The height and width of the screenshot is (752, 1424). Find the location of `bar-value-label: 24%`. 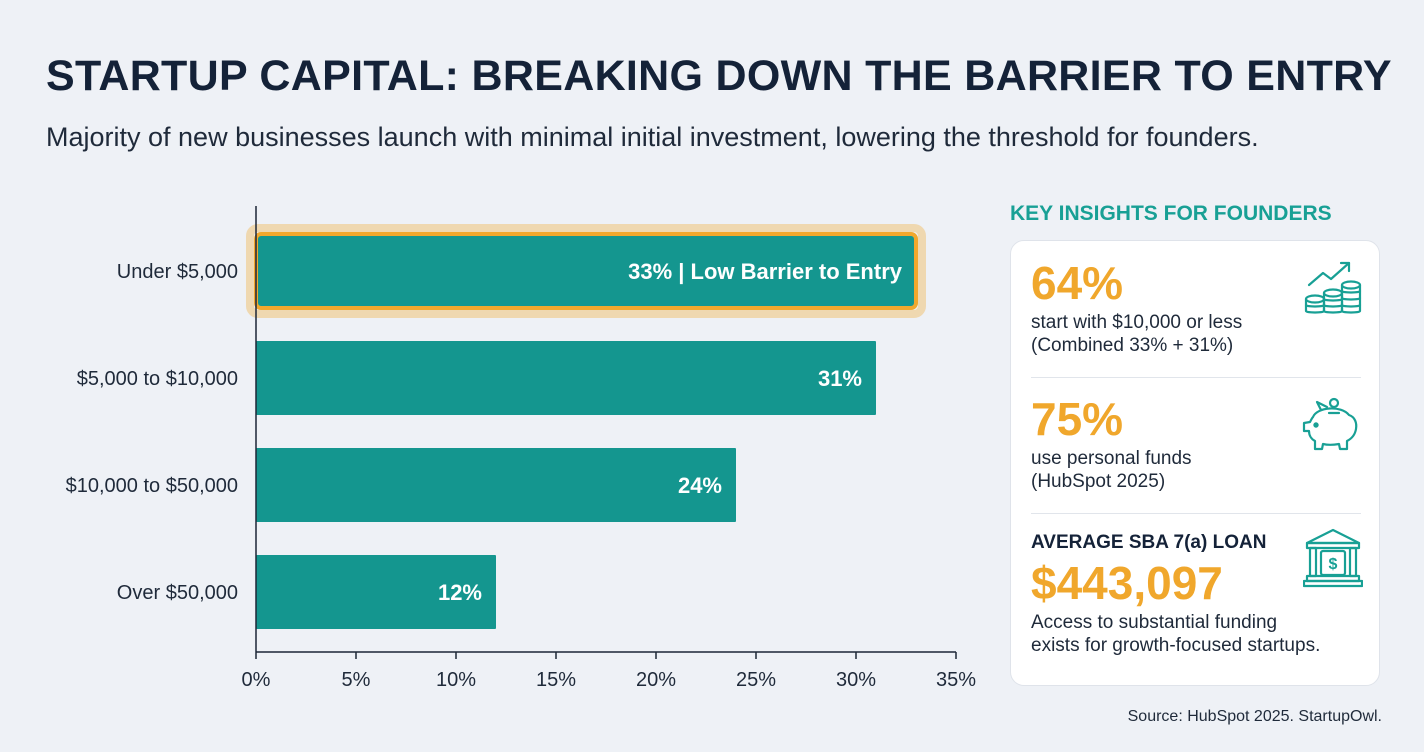

bar-value-label: 24% is located at coordinates (700, 485).